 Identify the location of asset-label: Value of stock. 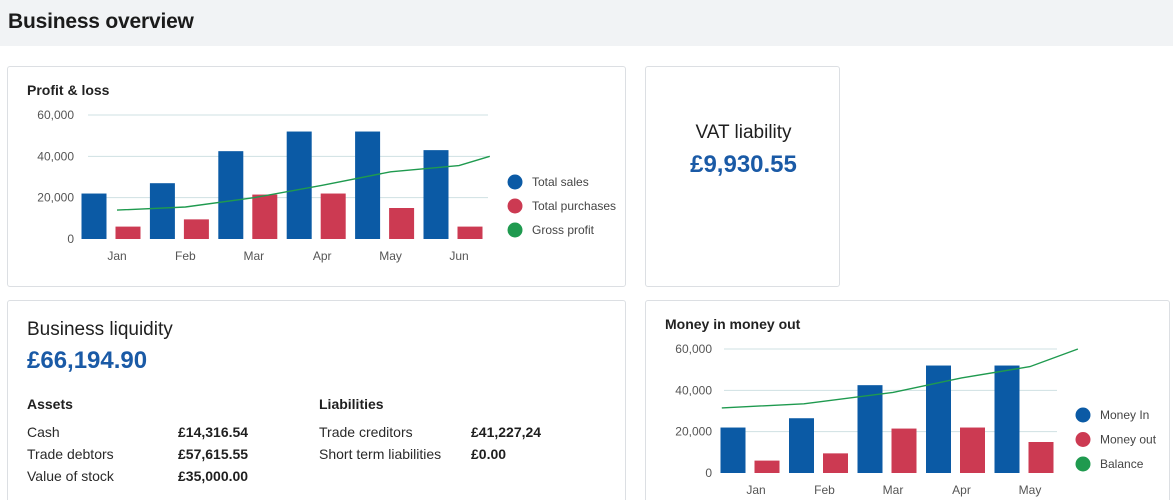
(70, 476).